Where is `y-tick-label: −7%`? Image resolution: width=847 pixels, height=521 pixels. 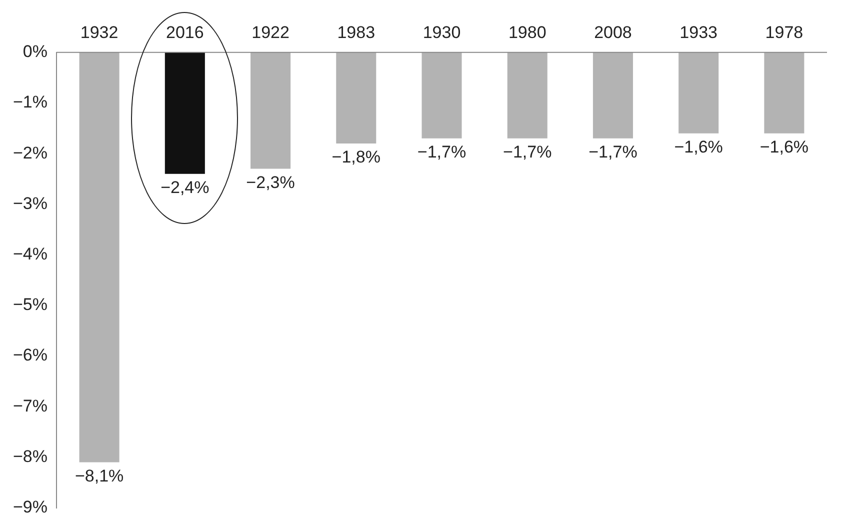
y-tick-label: −7% is located at coordinates (30, 406).